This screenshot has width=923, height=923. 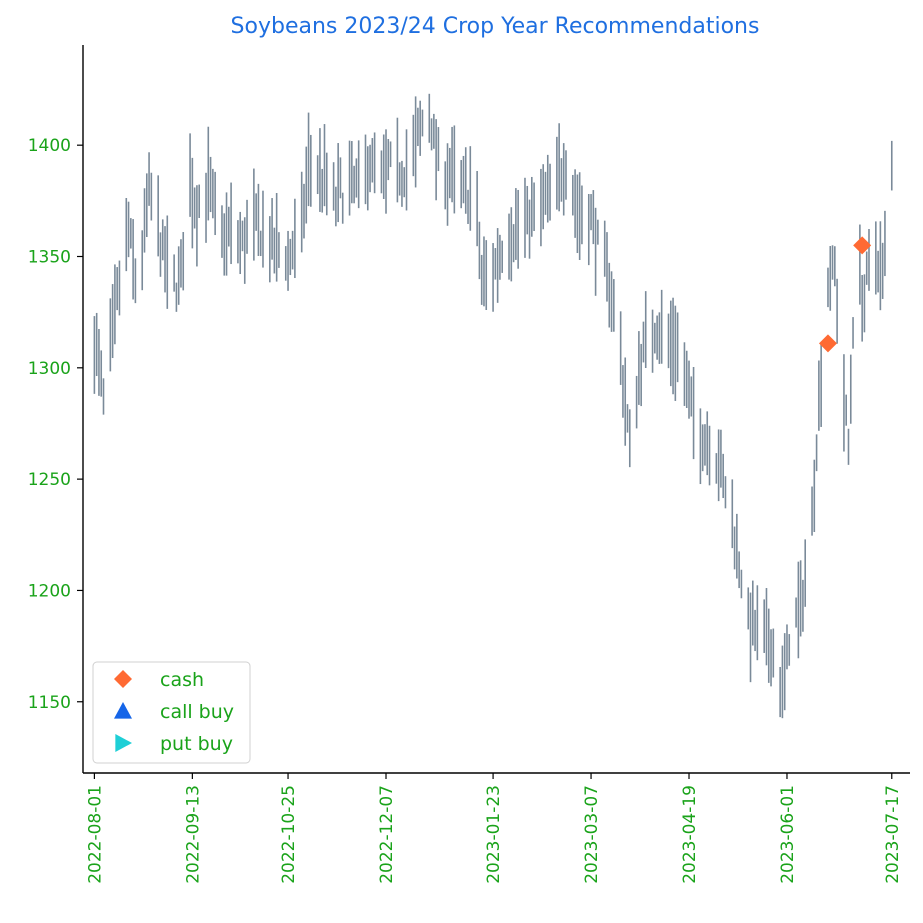 I want to click on x-tick-label: 2023-06-01, so click(x=788, y=834).